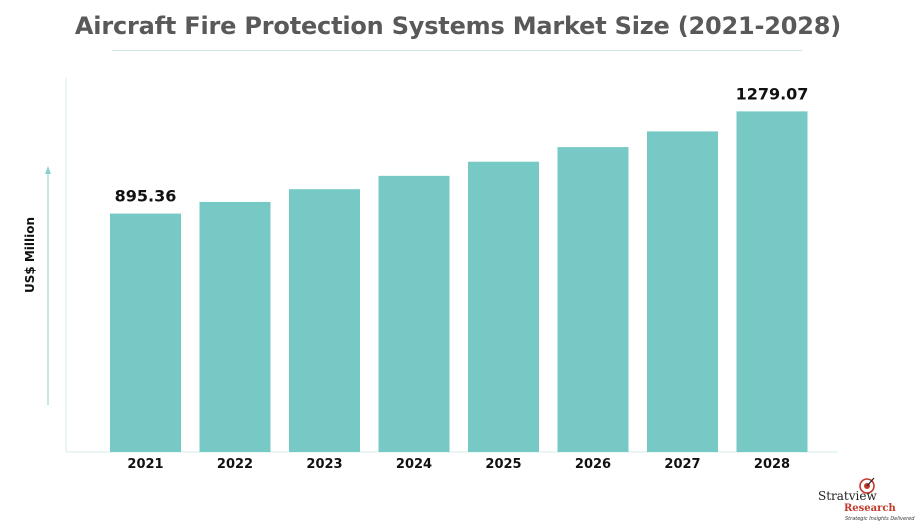  Describe the element at coordinates (48, 170) in the screenshot. I see `y-axis-arrowhead` at that location.